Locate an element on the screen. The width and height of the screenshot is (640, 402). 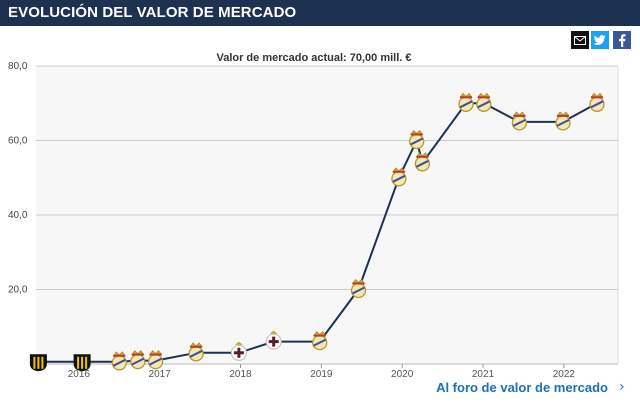
facebook-icon is located at coordinates (622, 40).